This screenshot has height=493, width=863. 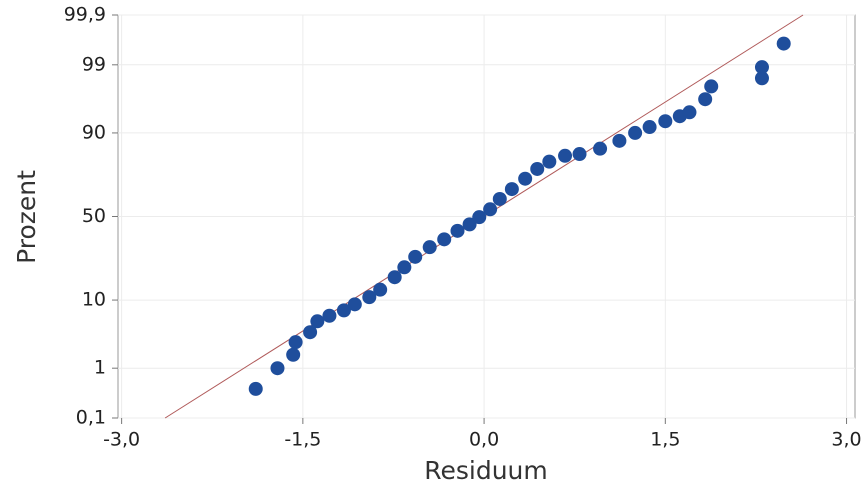 I want to click on x-axis-title: Residuum, so click(x=486, y=470).